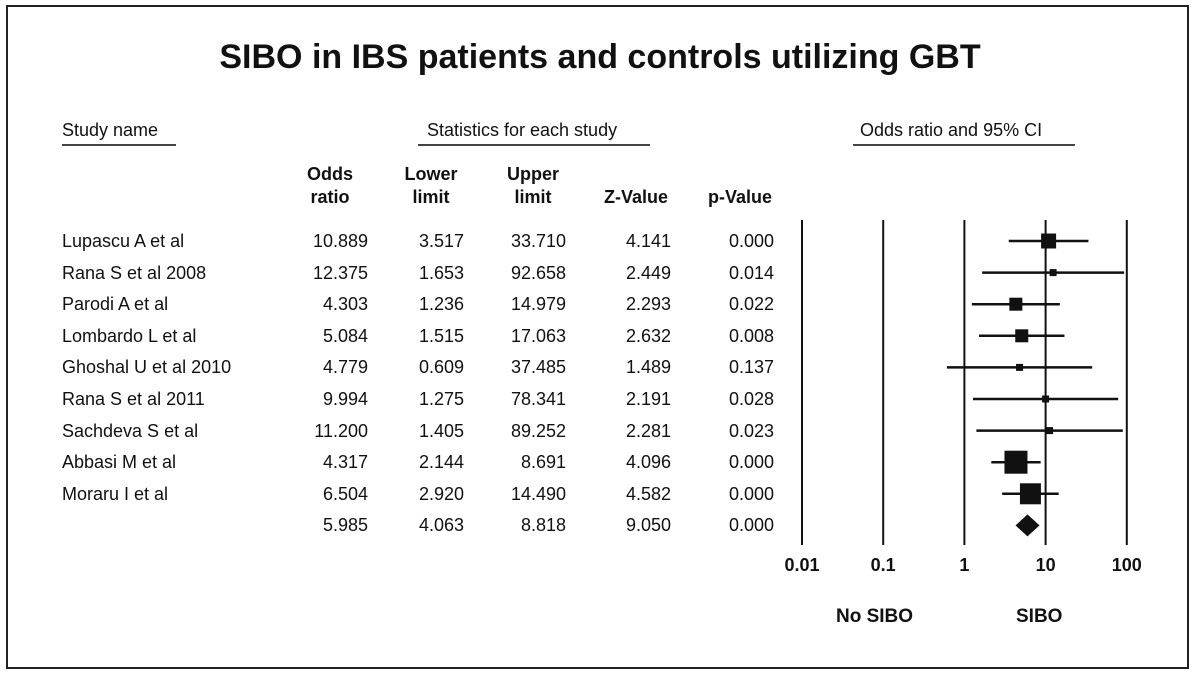 Image resolution: width=1200 pixels, height=677 pixels. What do you see at coordinates (522, 130) in the screenshot?
I see `statistics-header: Statistics for each study` at bounding box center [522, 130].